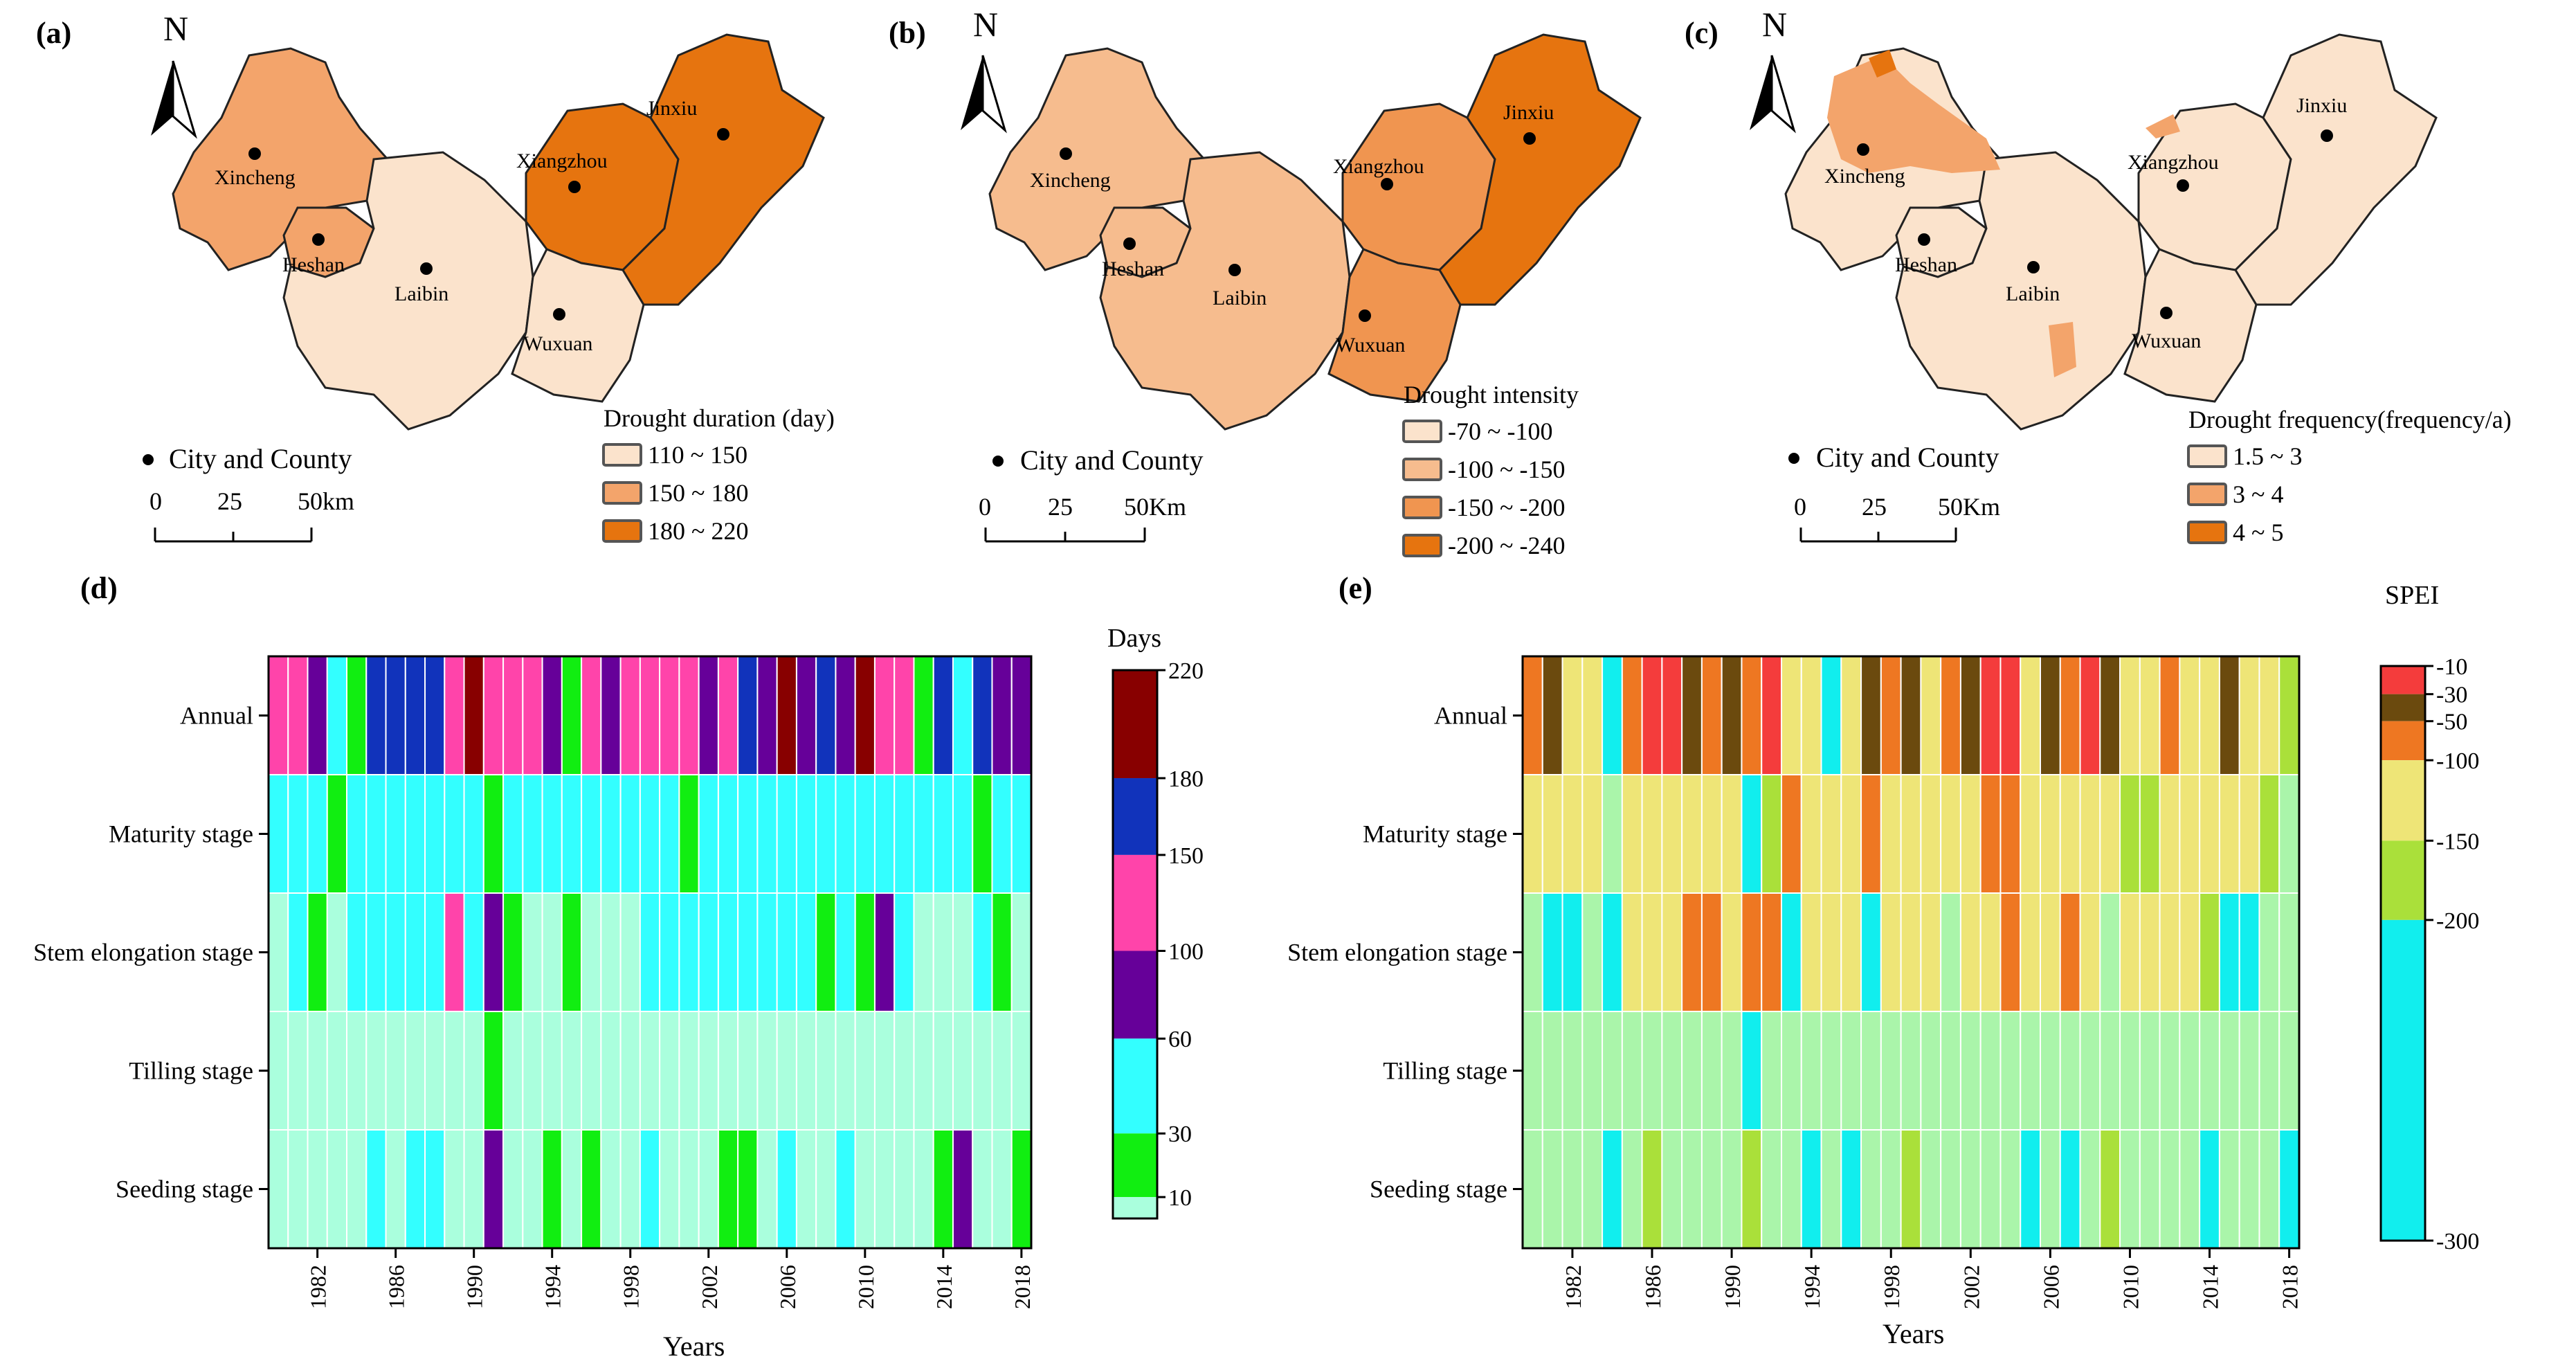 The image size is (2576, 1368). I want to click on city-label: Xiangzhou, so click(562, 161).